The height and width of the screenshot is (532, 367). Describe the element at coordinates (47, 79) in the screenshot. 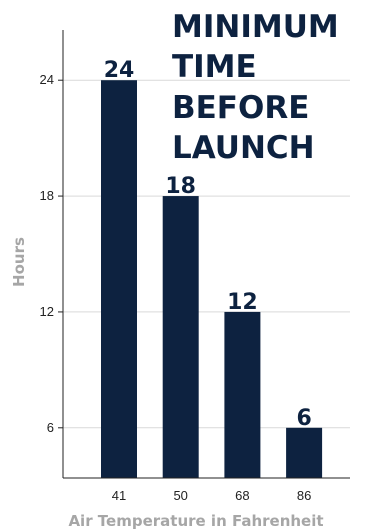

I see `y-tick-label: 24` at that location.